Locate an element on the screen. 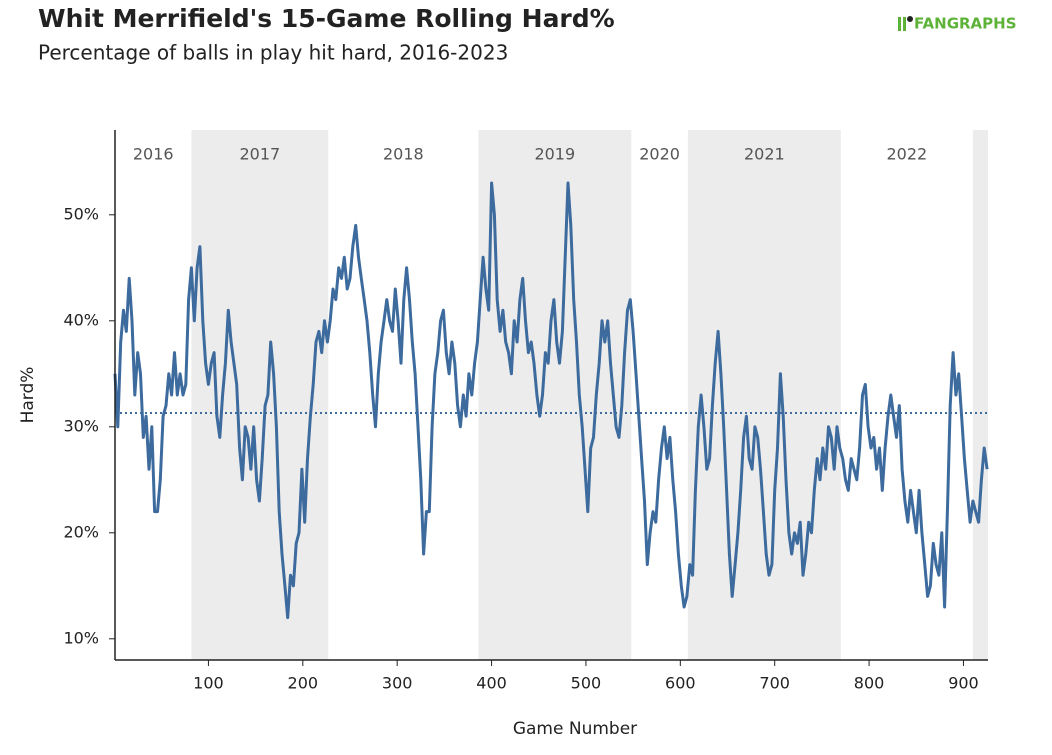 Image resolution: width=1052 pixels, height=755 pixels. y-tick-label: 20% is located at coordinates (81, 531).